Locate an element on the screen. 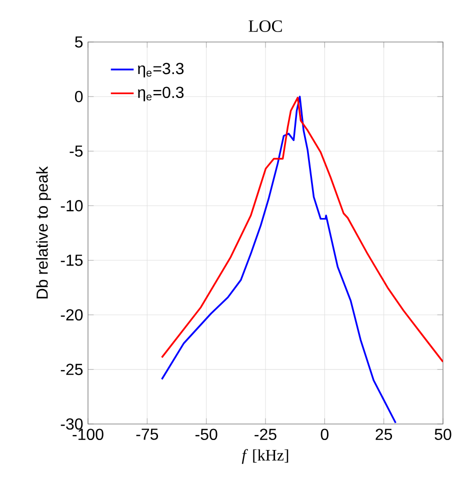  y-tick-label: -30 is located at coordinates (71, 424).